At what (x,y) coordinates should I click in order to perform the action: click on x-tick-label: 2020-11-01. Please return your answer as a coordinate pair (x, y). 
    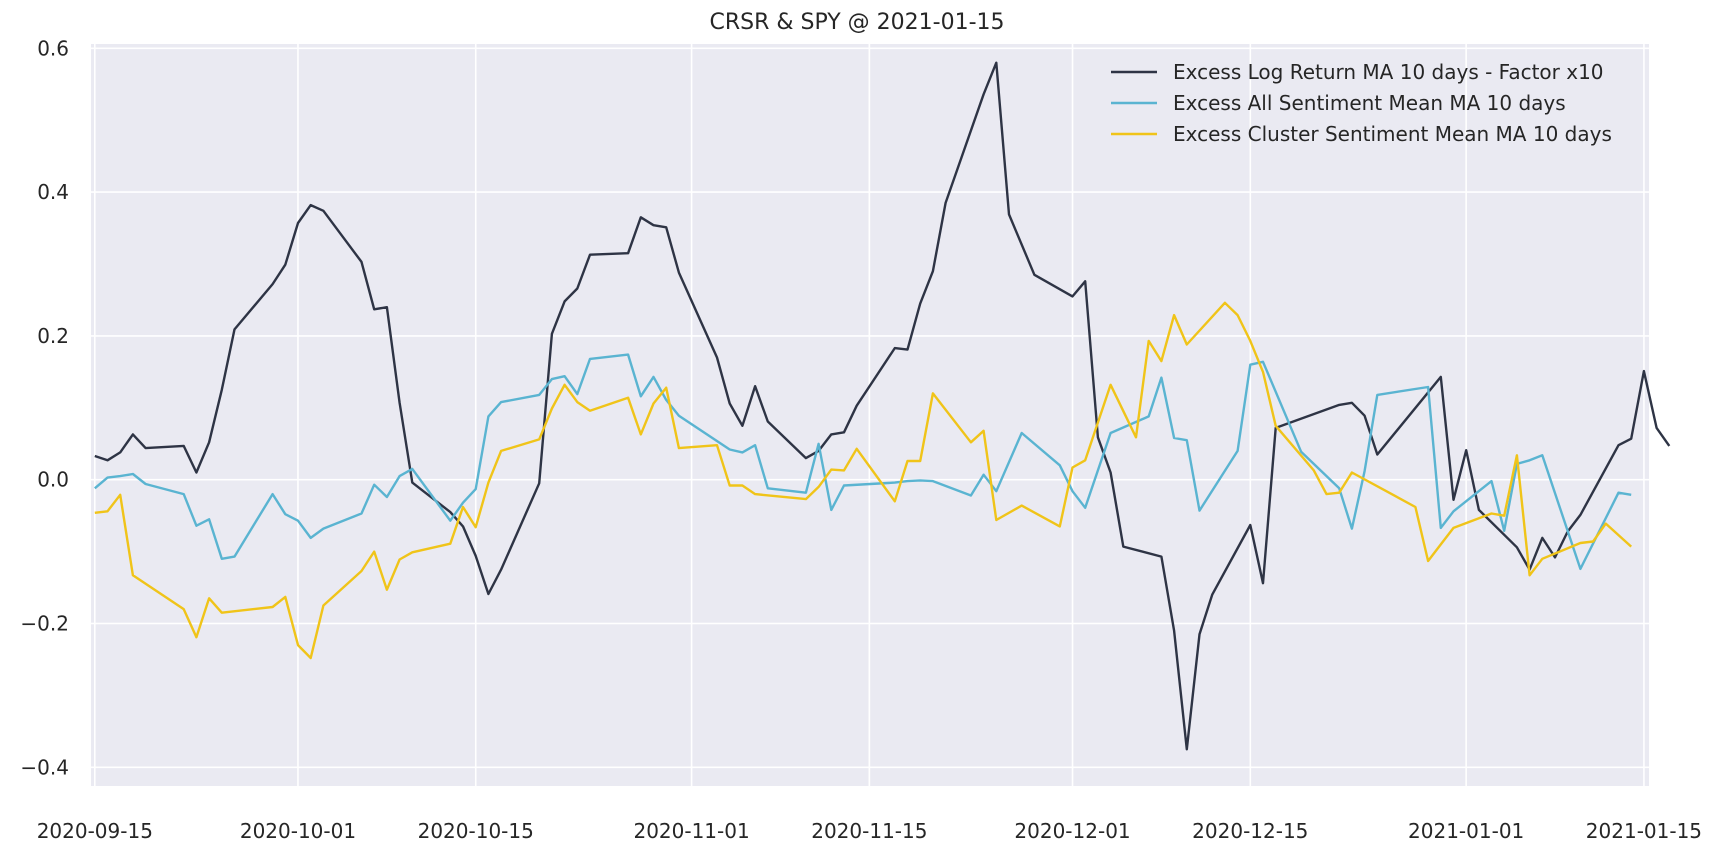
    Looking at the image, I should click on (691, 831).